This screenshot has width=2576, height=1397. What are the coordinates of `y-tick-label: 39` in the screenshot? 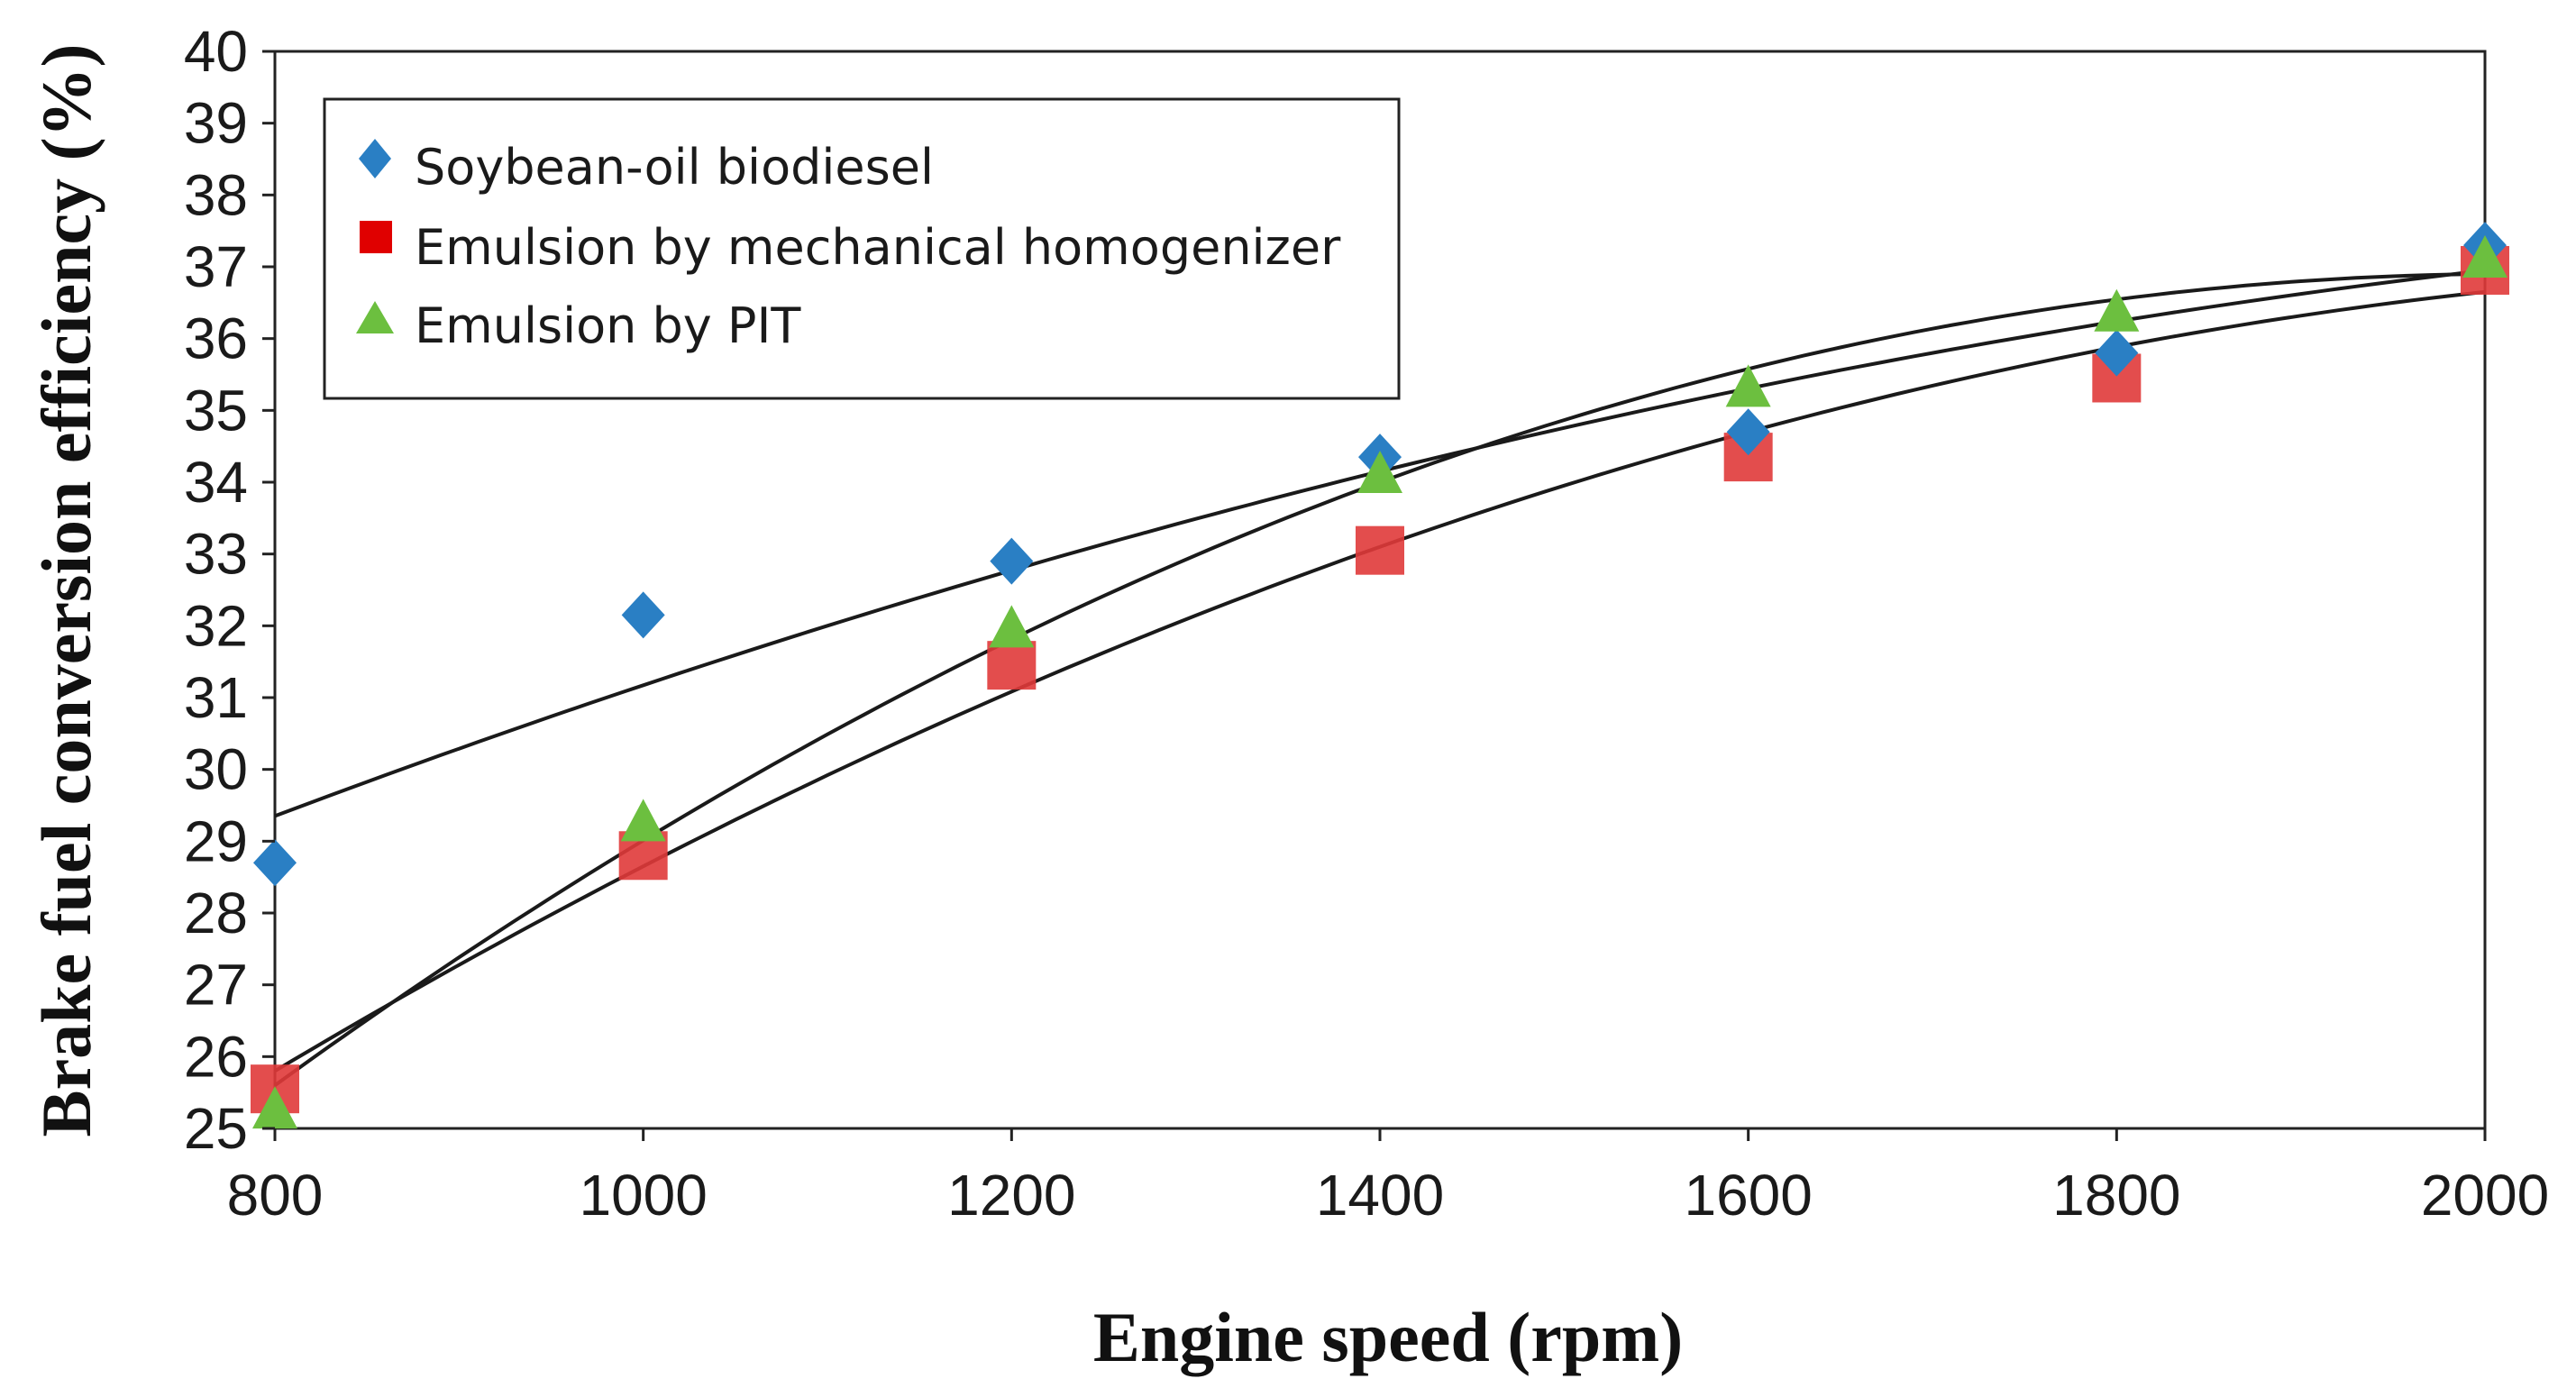 It's located at (216, 124).